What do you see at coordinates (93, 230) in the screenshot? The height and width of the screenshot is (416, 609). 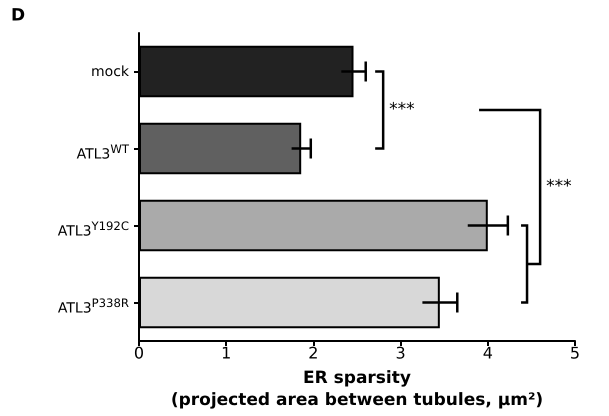 I see `y-tick-label: ATL3$^{Y192C}$` at bounding box center [93, 230].